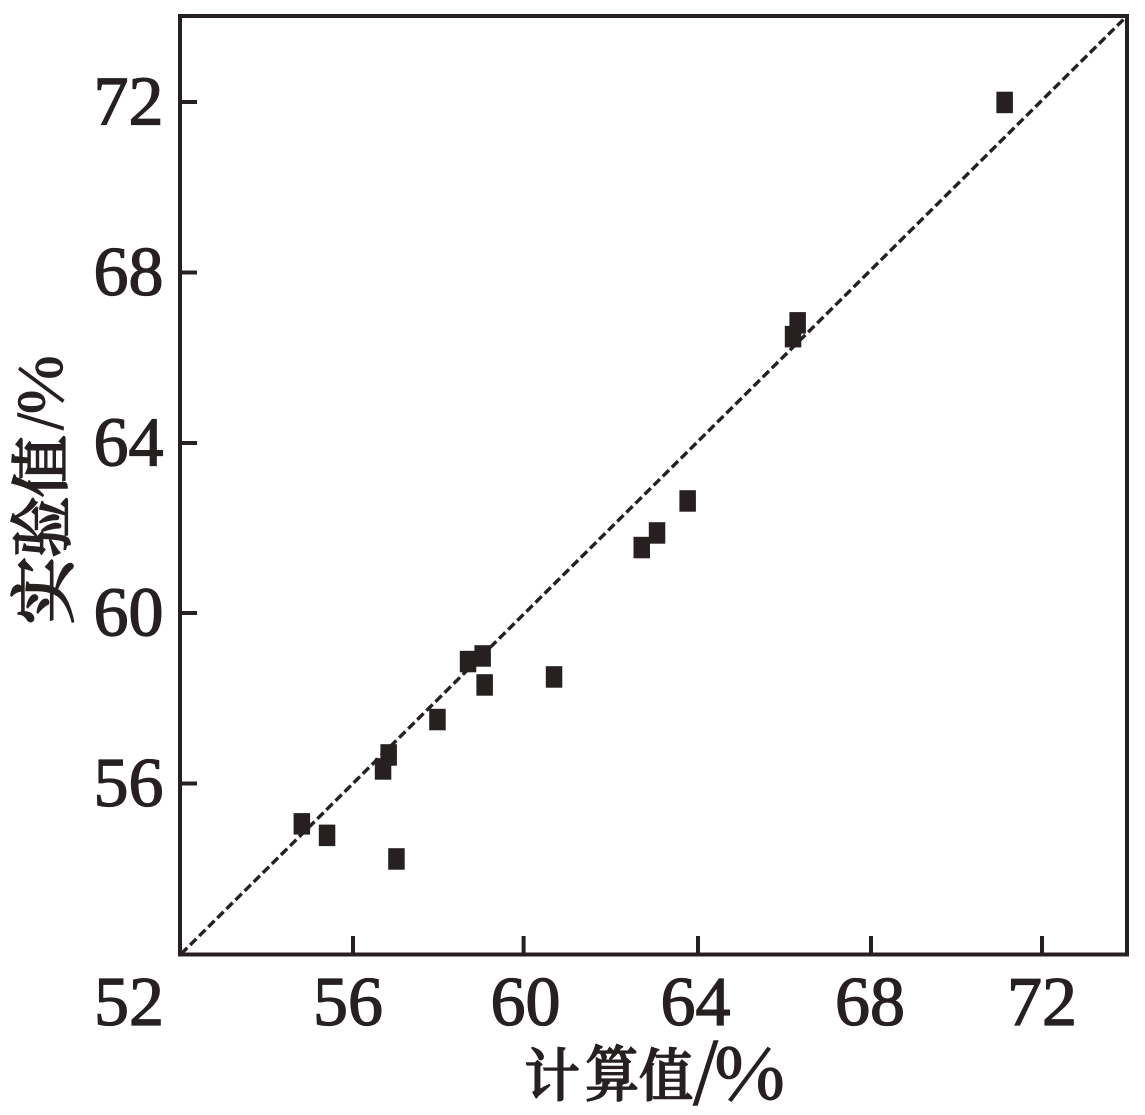  I want to click on svg-text: 52, so click(129, 1002).